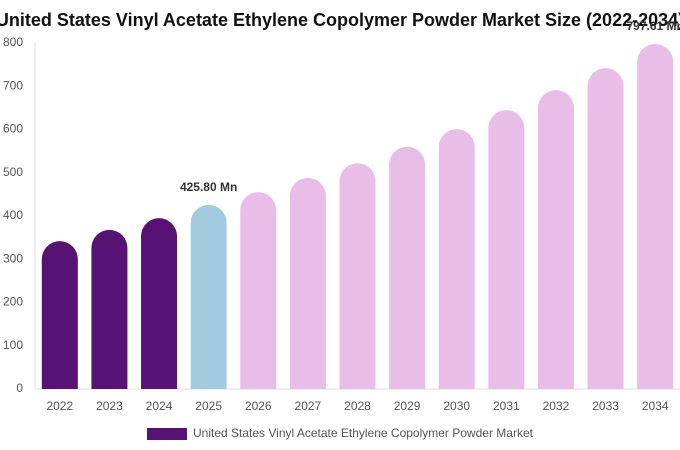  I want to click on value-label: 425.80 Mn, so click(208, 187).